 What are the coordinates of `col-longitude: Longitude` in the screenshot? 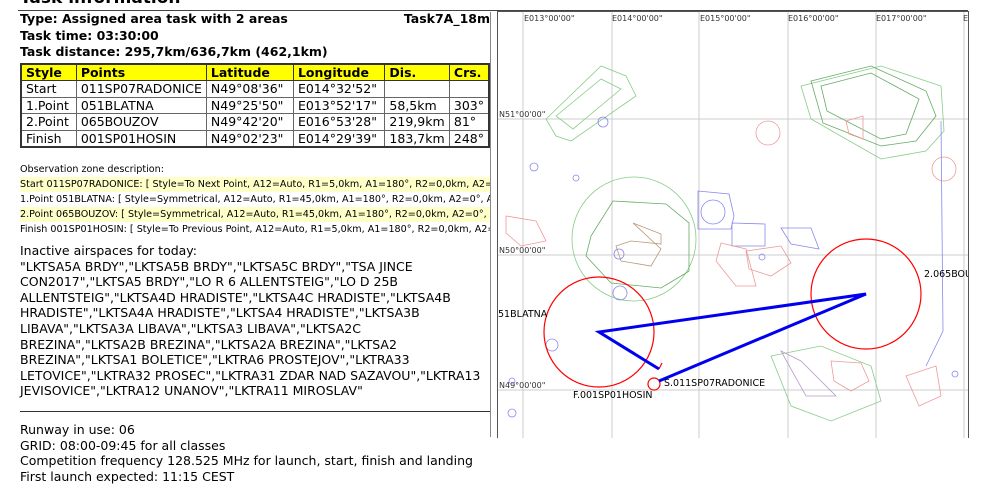 It's located at (339, 72).